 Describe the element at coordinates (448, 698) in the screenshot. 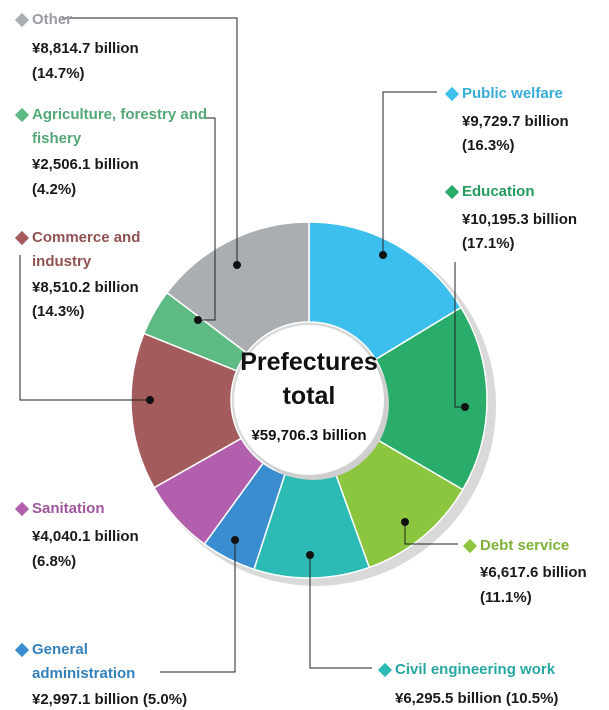

I see `amount-label: ¥6,295.5 billion` at that location.